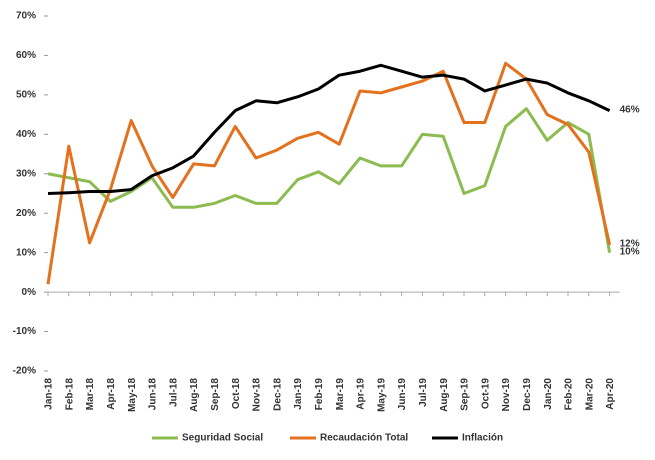 The image size is (655, 460). Describe the element at coordinates (26, 213) in the screenshot. I see `y-tick-label: 20%` at that location.